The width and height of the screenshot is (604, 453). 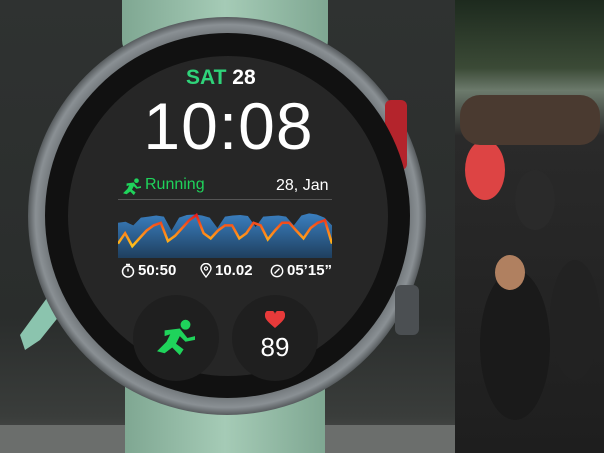 I want to click on day-of-week: SAT, so click(x=206, y=77).